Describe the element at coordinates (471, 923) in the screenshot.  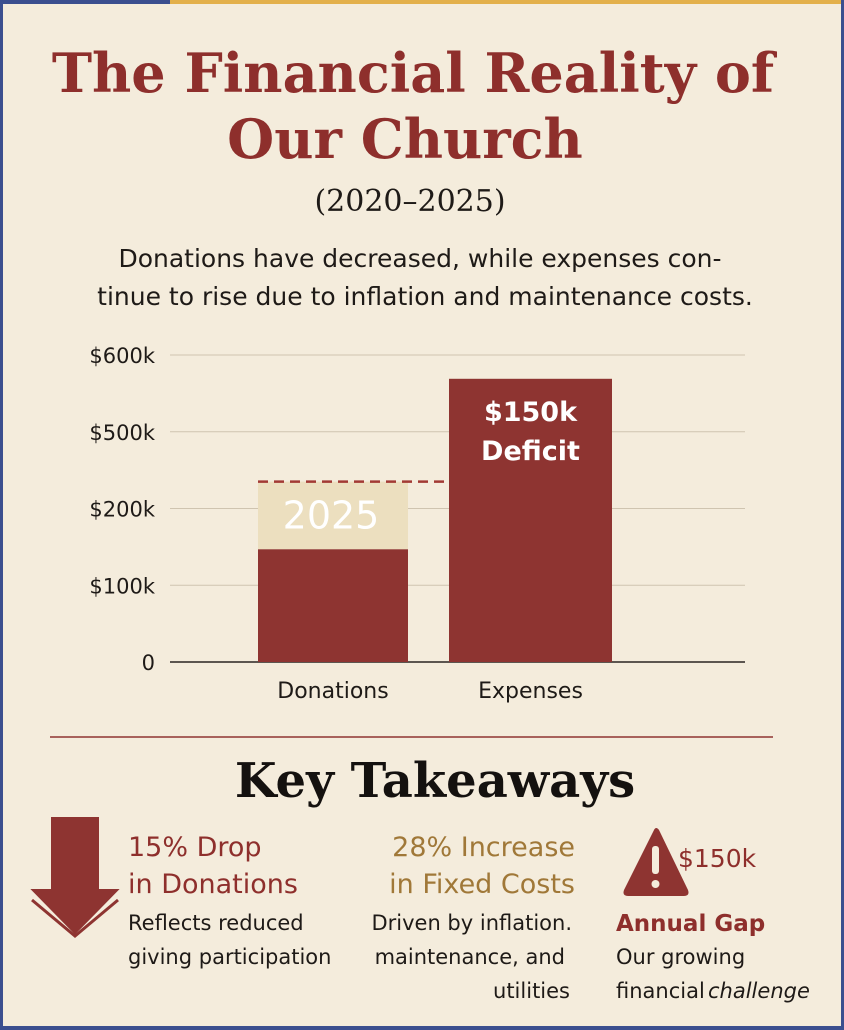
I see `takeaway-desc: Driven by inflation.` at that location.